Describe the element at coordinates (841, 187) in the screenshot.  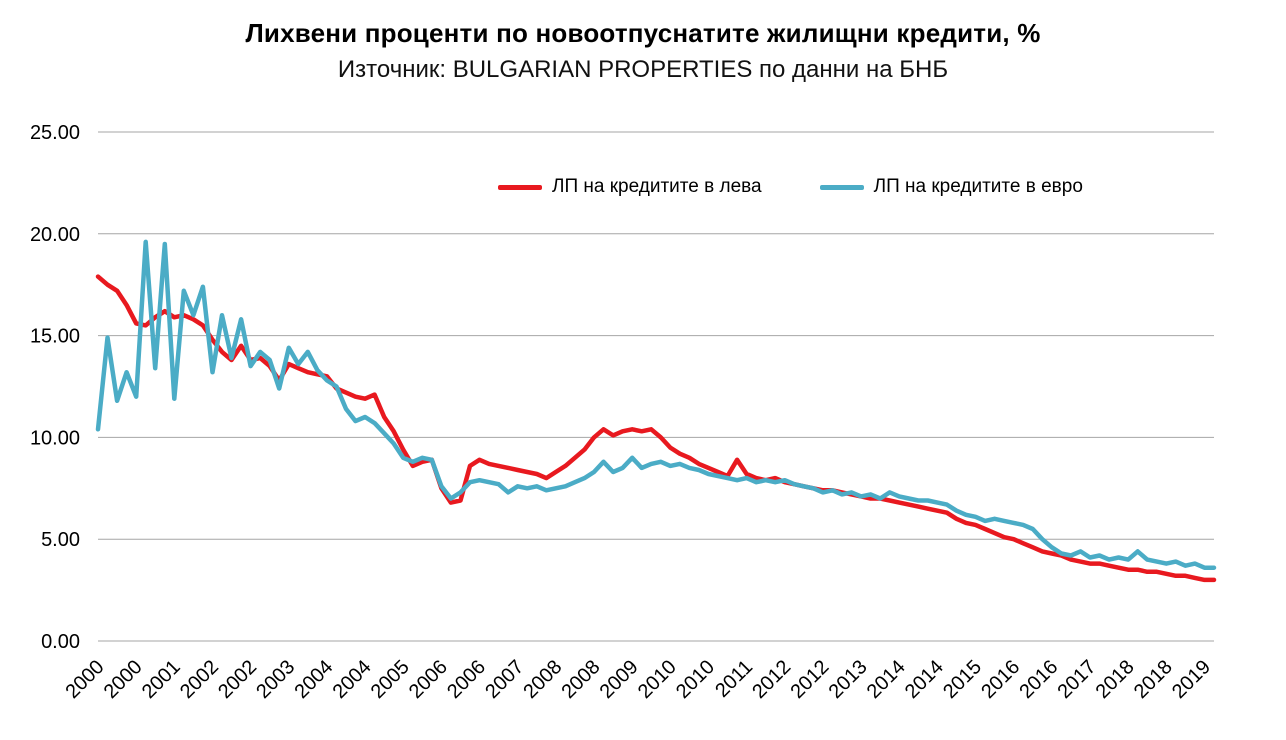
I see `legend-line-sample-evro-icon` at that location.